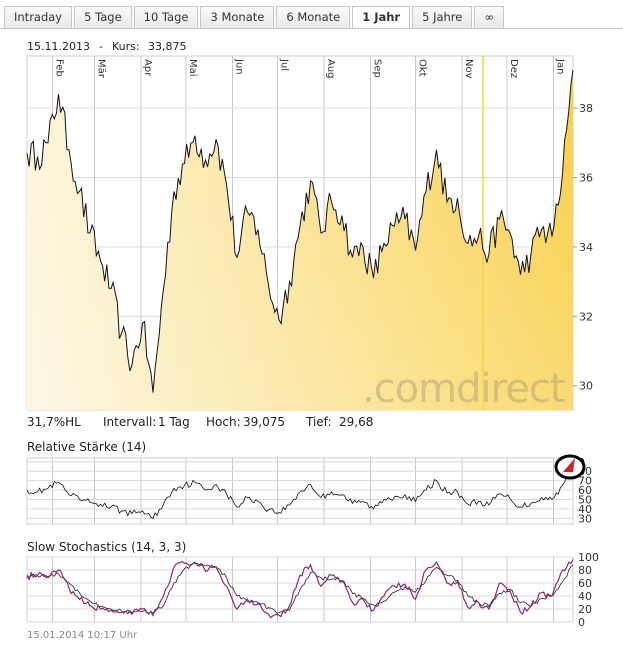  I want to click on stat-low-label: Tief:, so click(318, 422).